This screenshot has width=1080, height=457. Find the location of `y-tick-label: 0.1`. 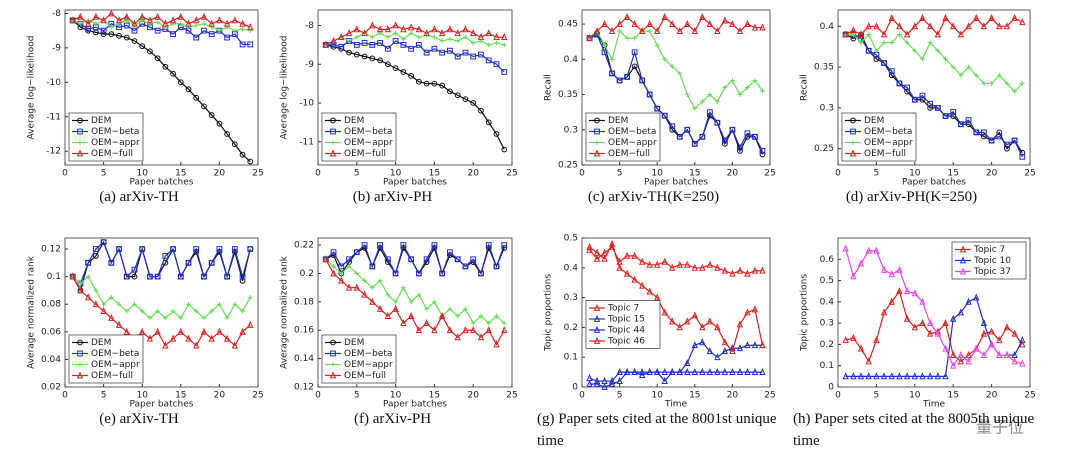

y-tick-label: 0.1 is located at coordinates (571, 358).